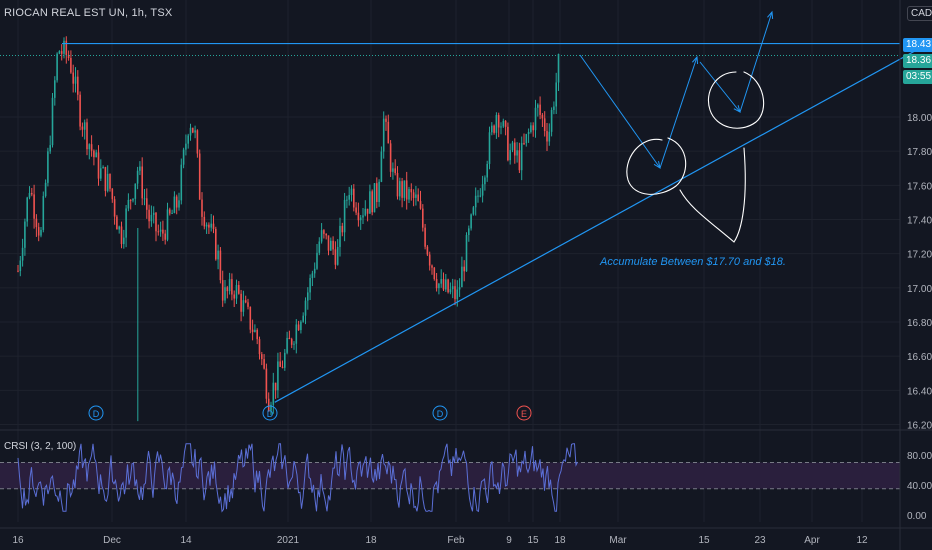 The image size is (932, 550). Describe the element at coordinates (88, 13) in the screenshot. I see `chart-title: RIOCAN REAL EST UN, 1h, TSX` at that location.